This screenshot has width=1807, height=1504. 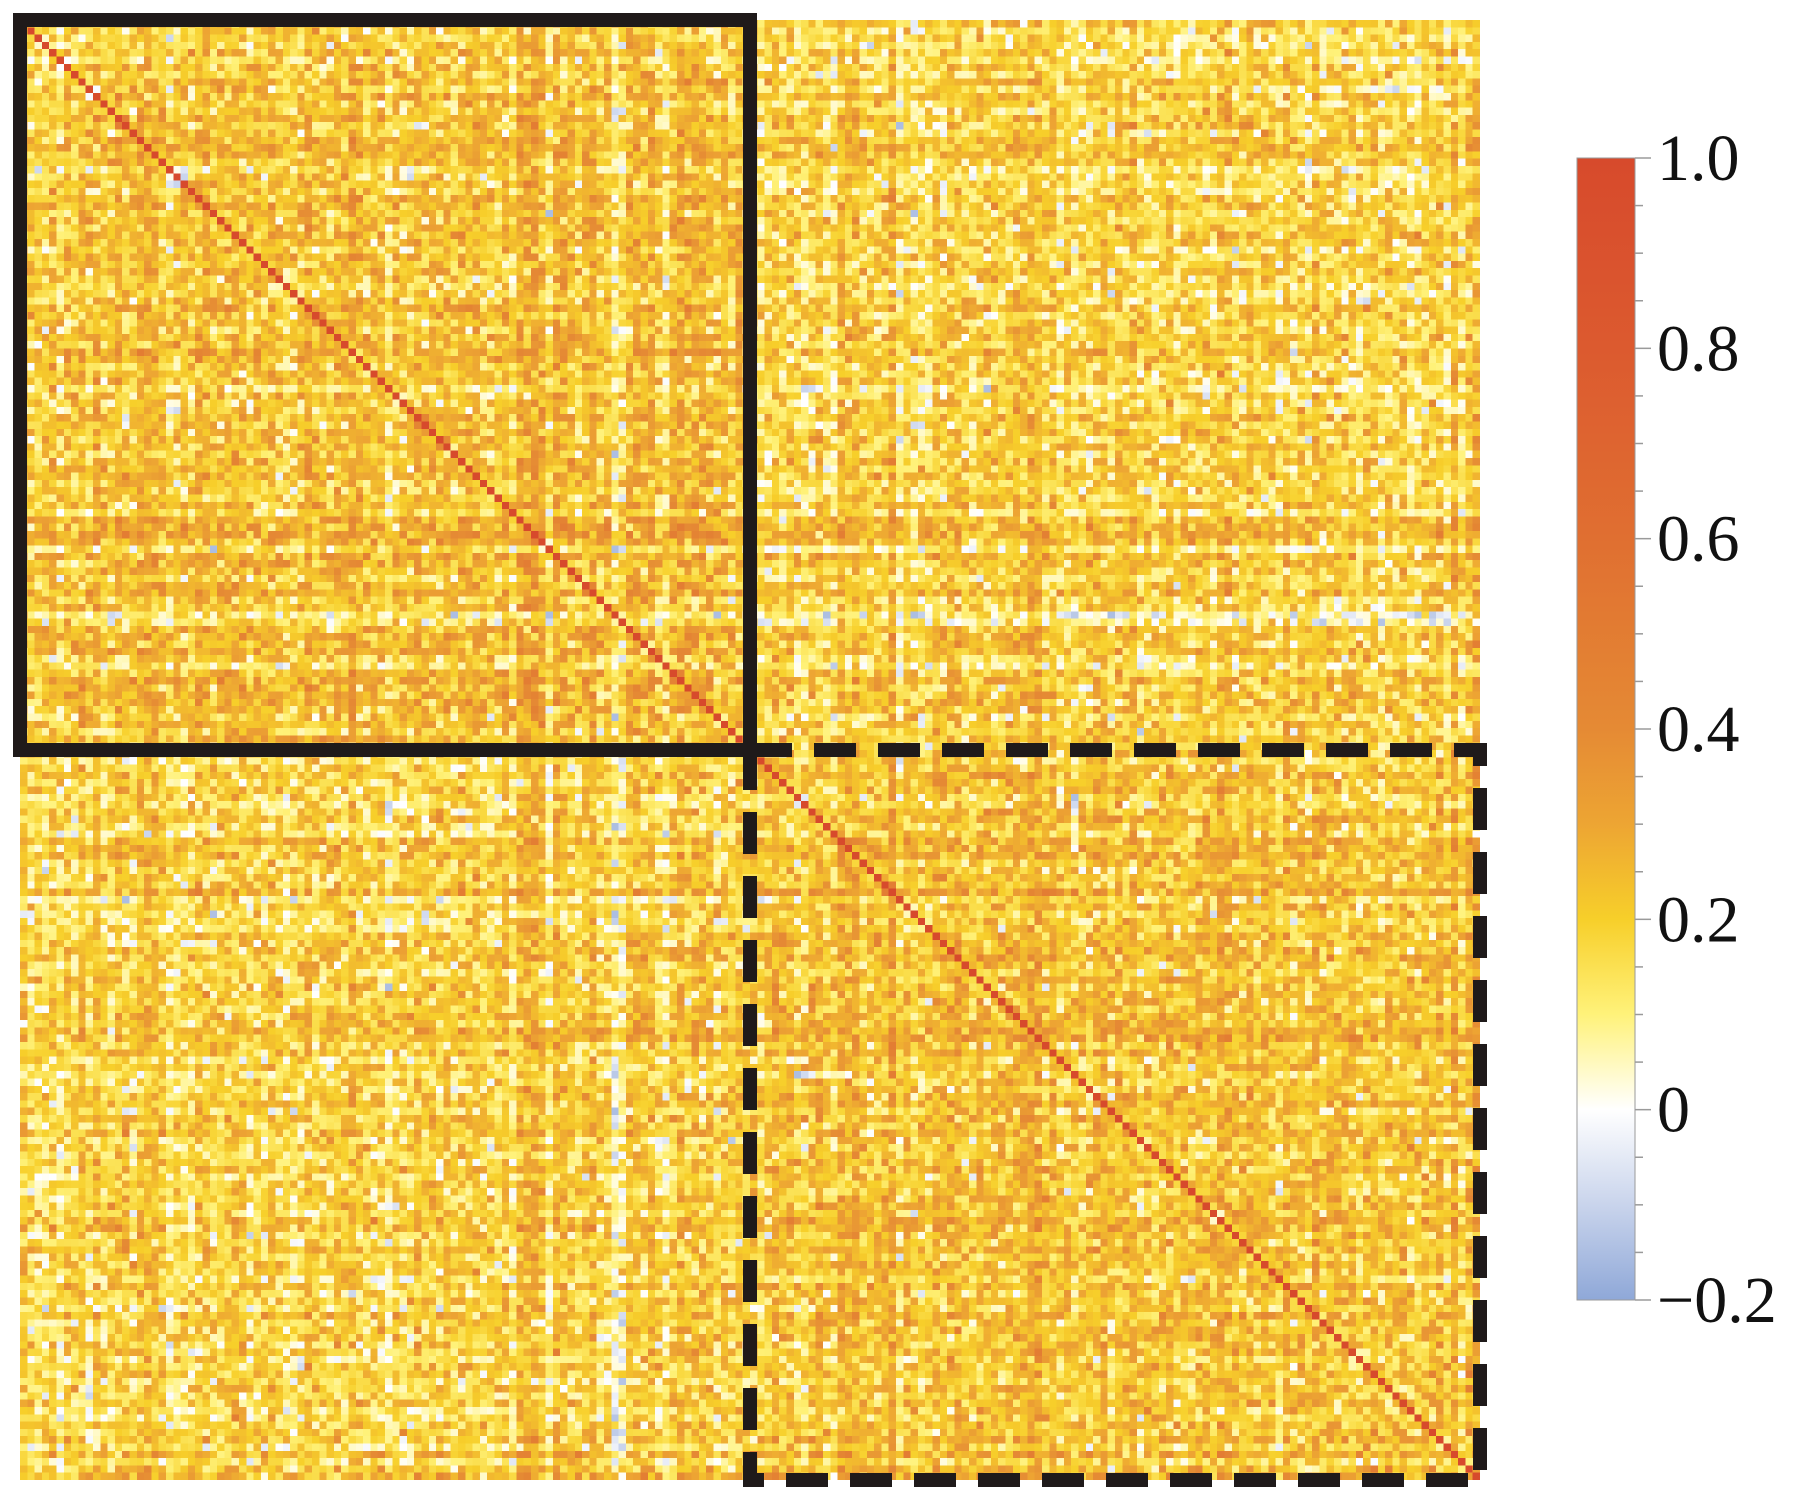 I want to click on colorbar-ticks: 1.0 0.8 0.6 0.4 0.2 0 −0.2, so click(x=1706, y=729).